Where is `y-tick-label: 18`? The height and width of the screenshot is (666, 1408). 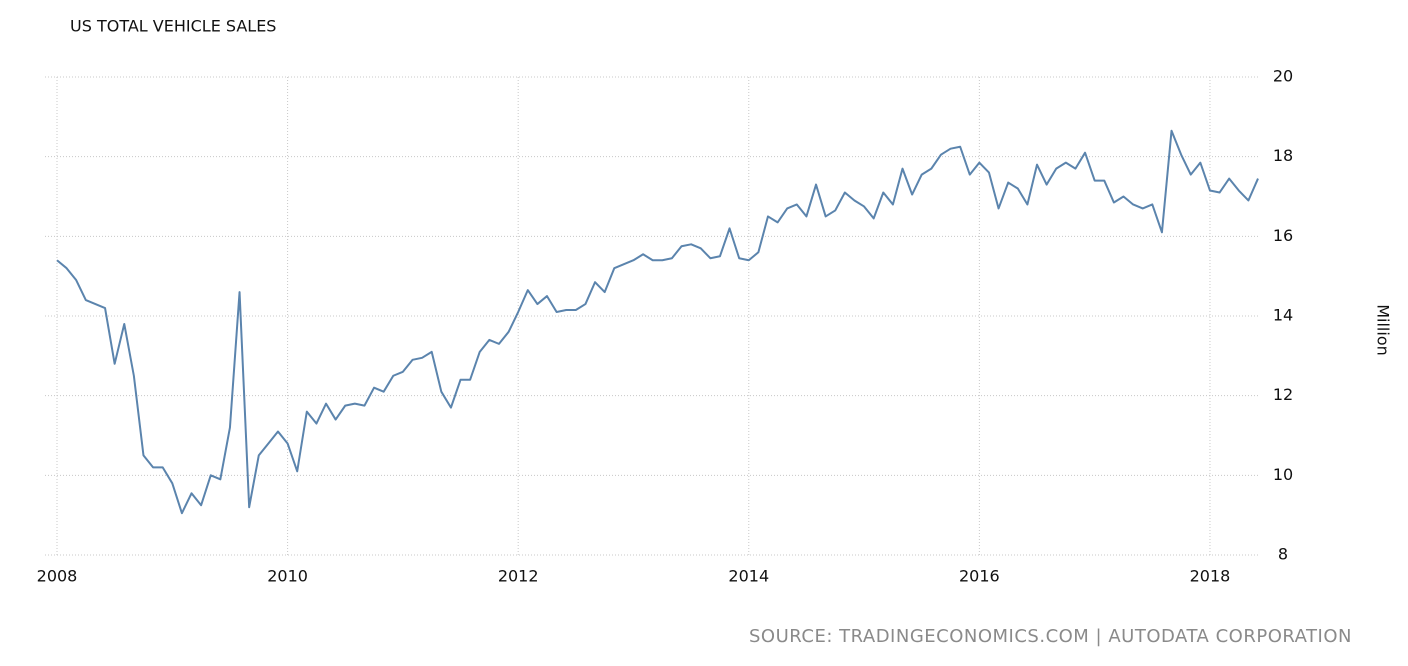 y-tick-label: 18 is located at coordinates (1283, 155).